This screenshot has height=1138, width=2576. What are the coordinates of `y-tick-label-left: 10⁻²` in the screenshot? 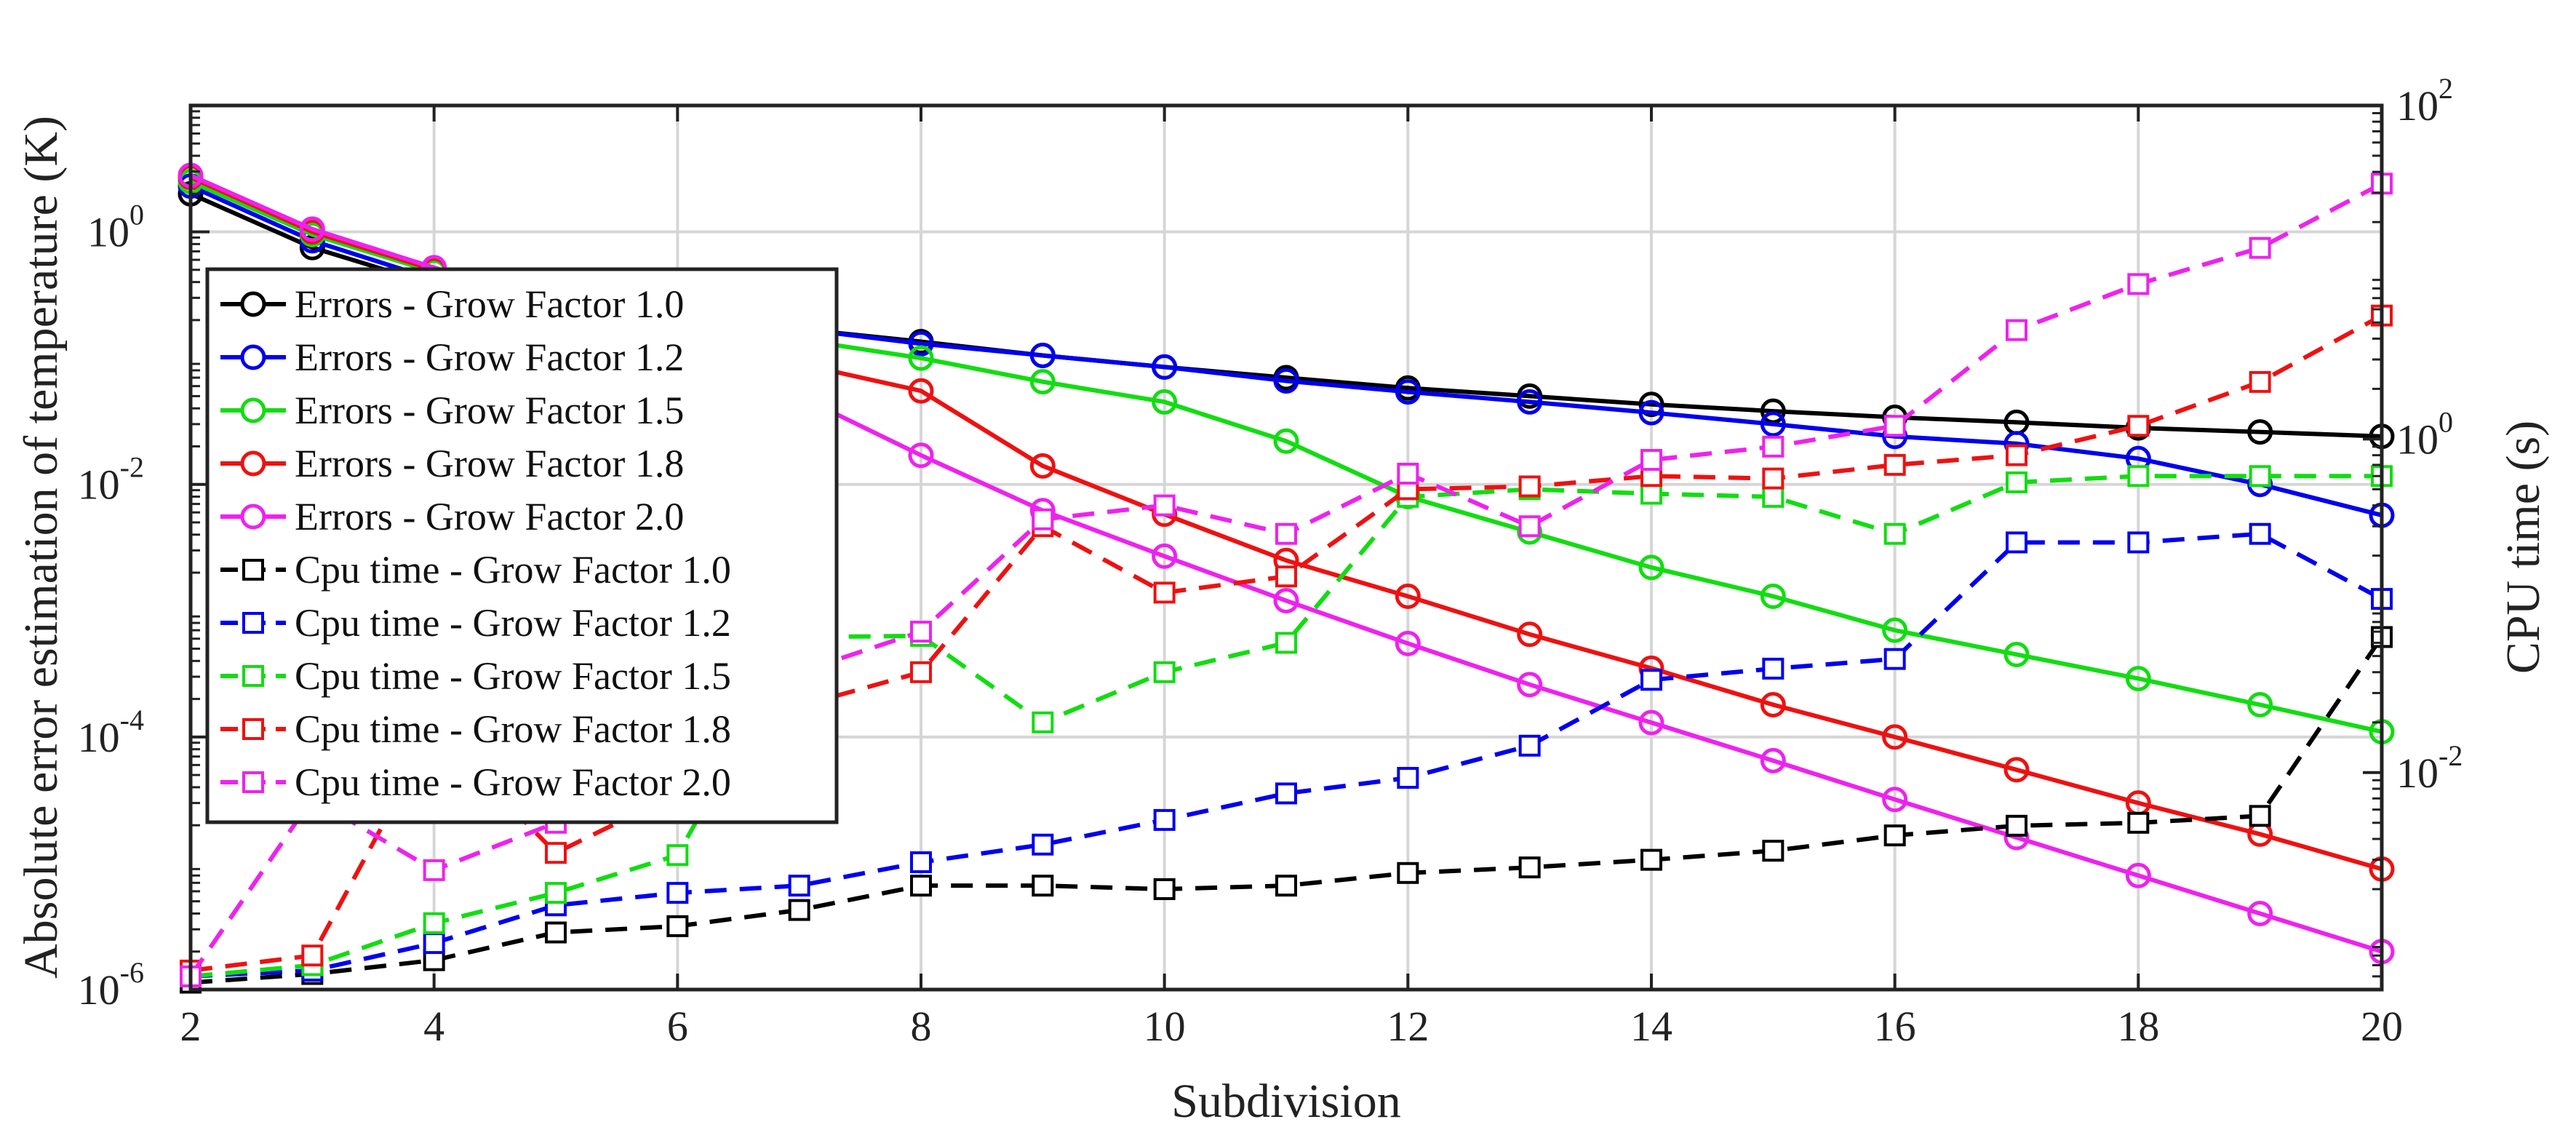 It's located at (111, 480).